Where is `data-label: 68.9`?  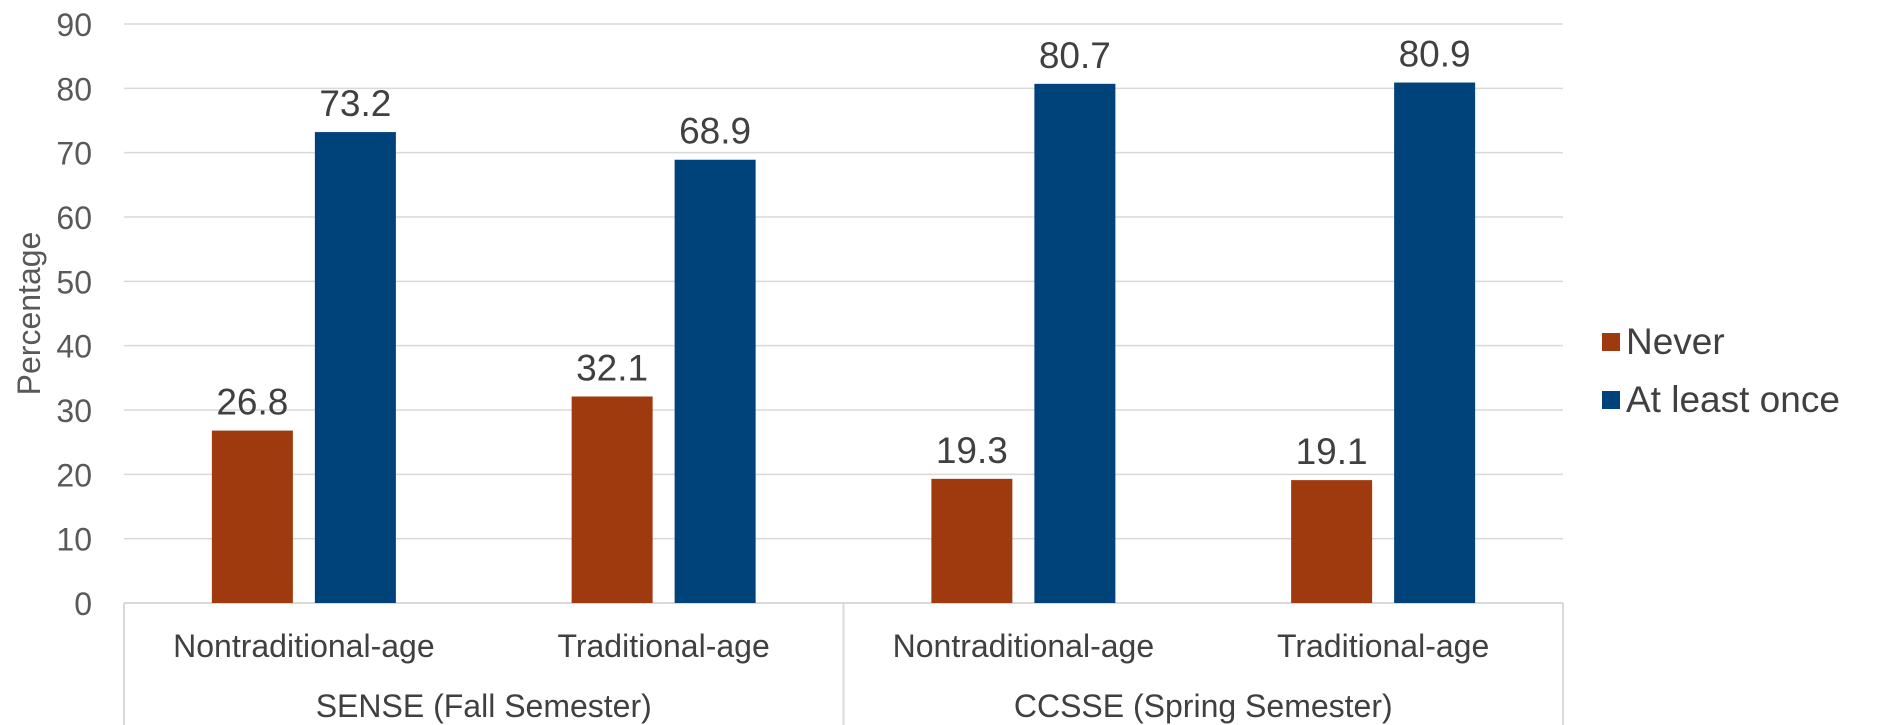
data-label: 68.9 is located at coordinates (715, 131).